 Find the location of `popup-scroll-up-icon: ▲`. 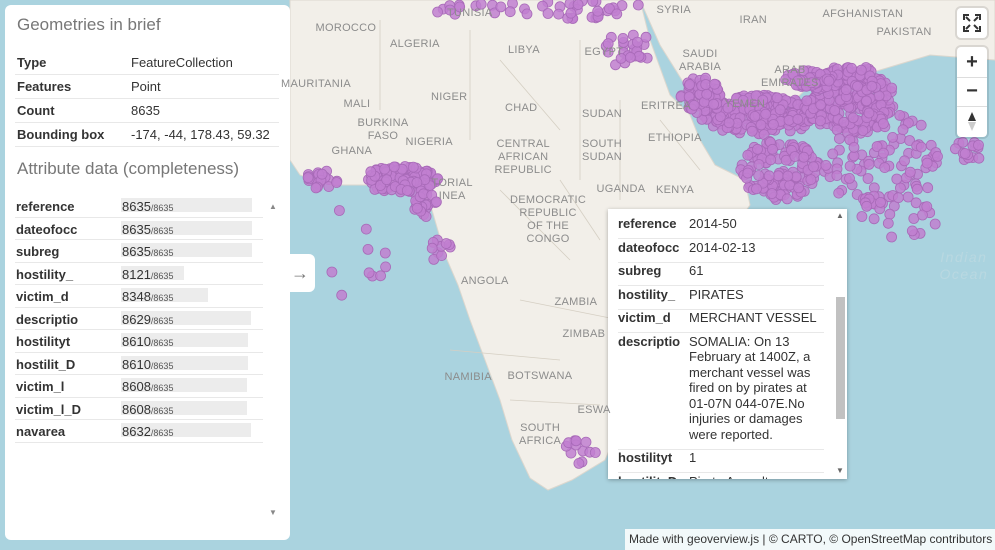

popup-scroll-up-icon: ▲ is located at coordinates (840, 215).